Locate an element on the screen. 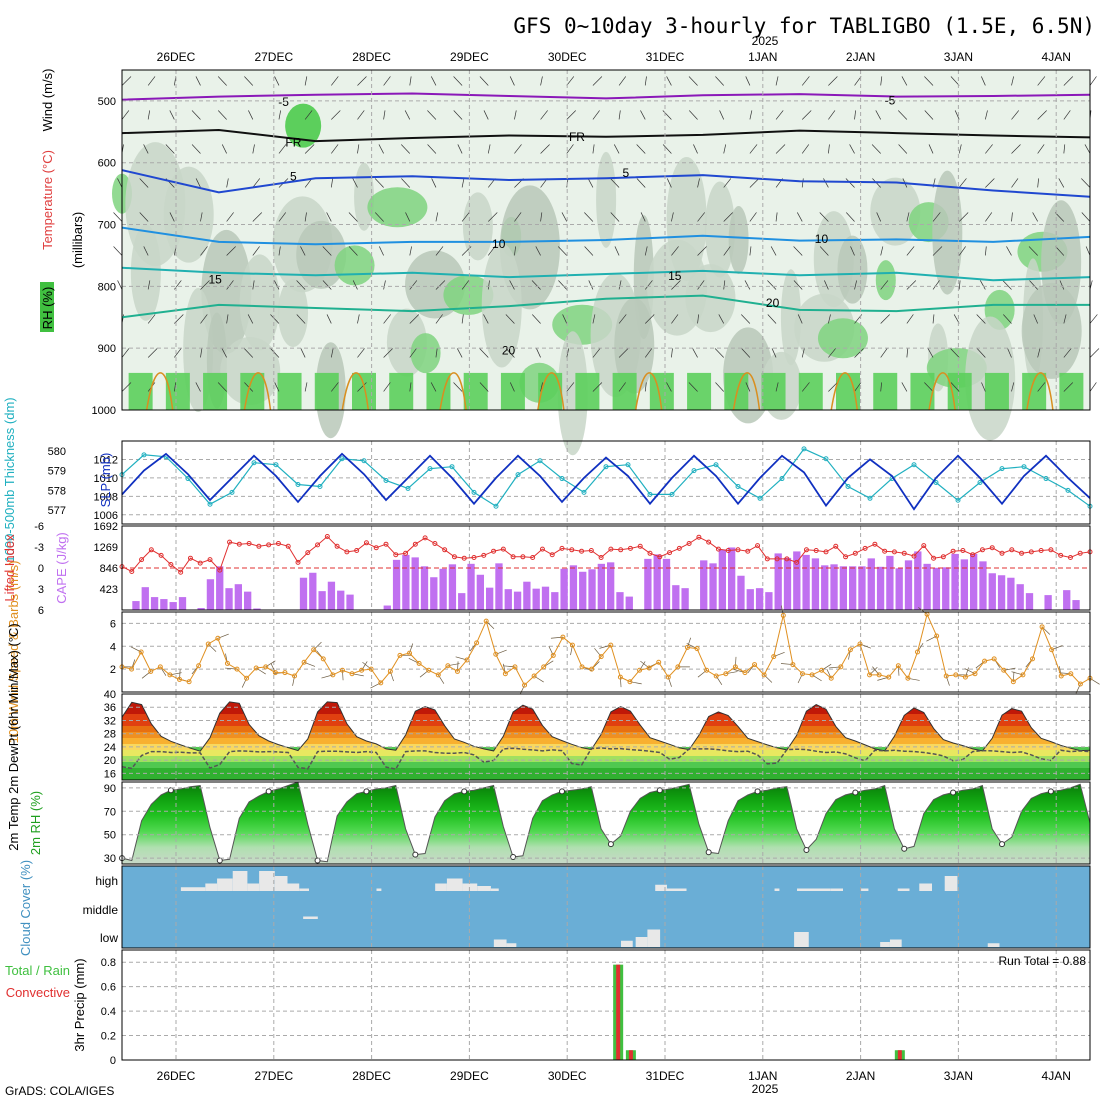  wind-tick: 4 is located at coordinates (113, 647).